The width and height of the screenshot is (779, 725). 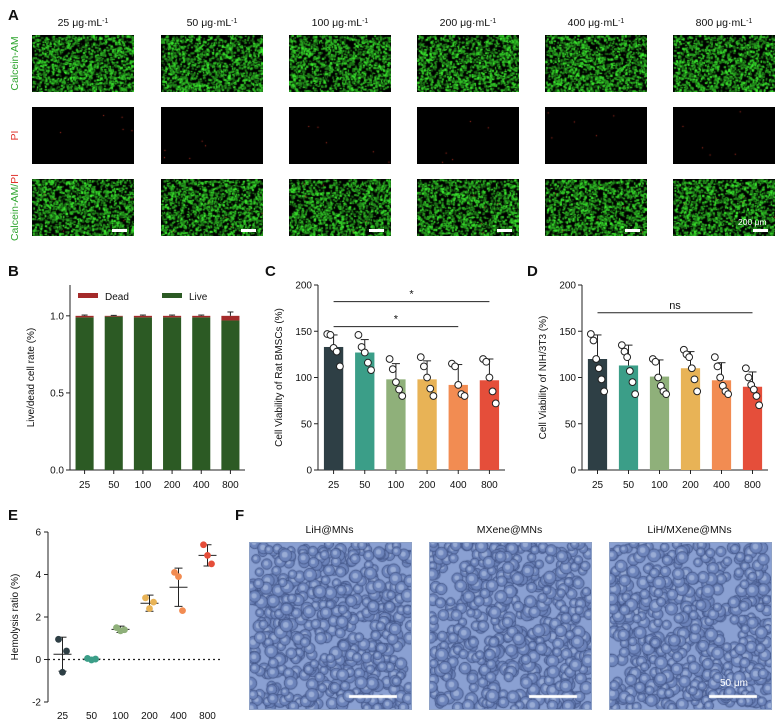 I want to click on panel-d-x-tick-label: 100, so click(x=659, y=485).